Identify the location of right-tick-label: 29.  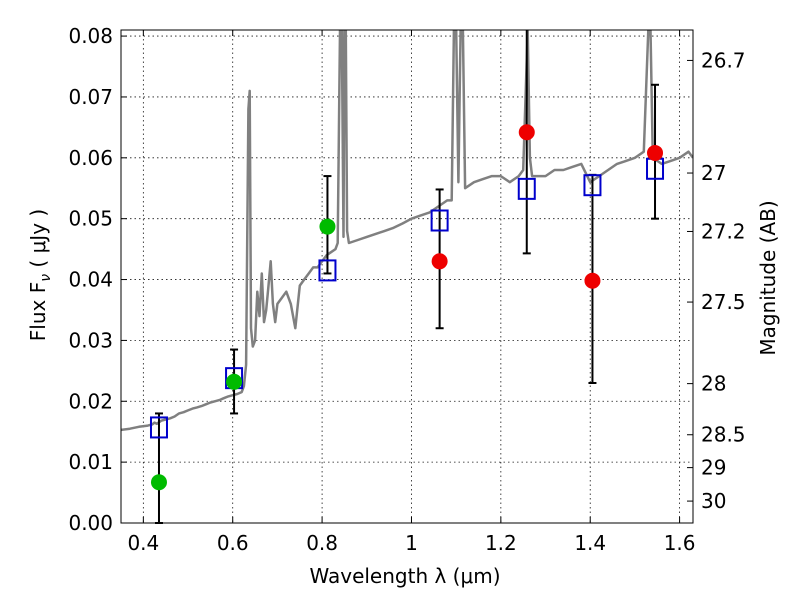
(713, 468).